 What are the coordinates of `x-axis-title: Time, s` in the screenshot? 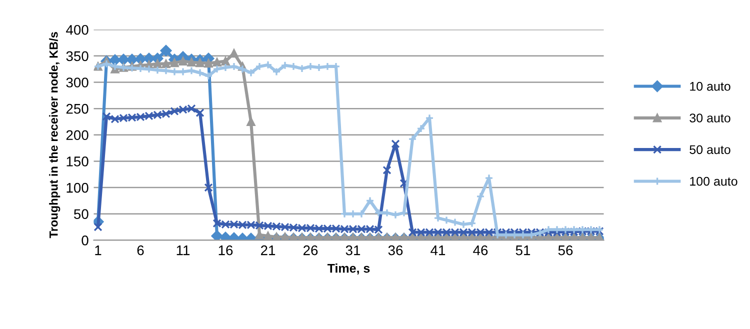 It's located at (348, 269).